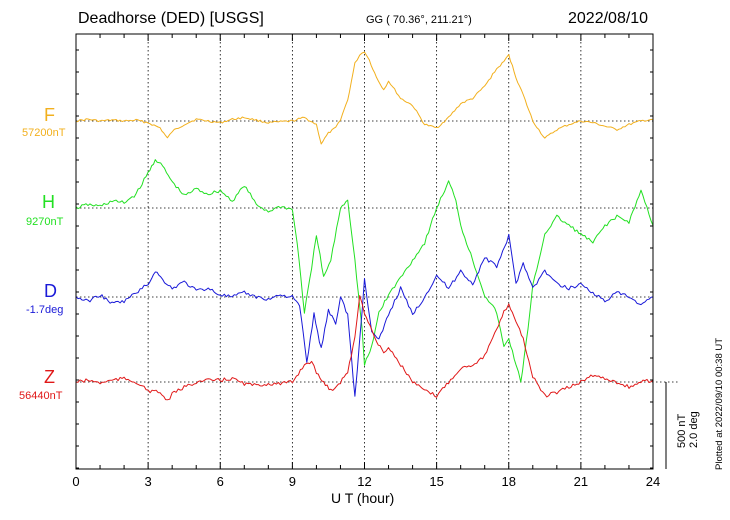 Image resolution: width=730 pixels, height=520 pixels. I want to click on component-label-h: H, so click(48, 202).